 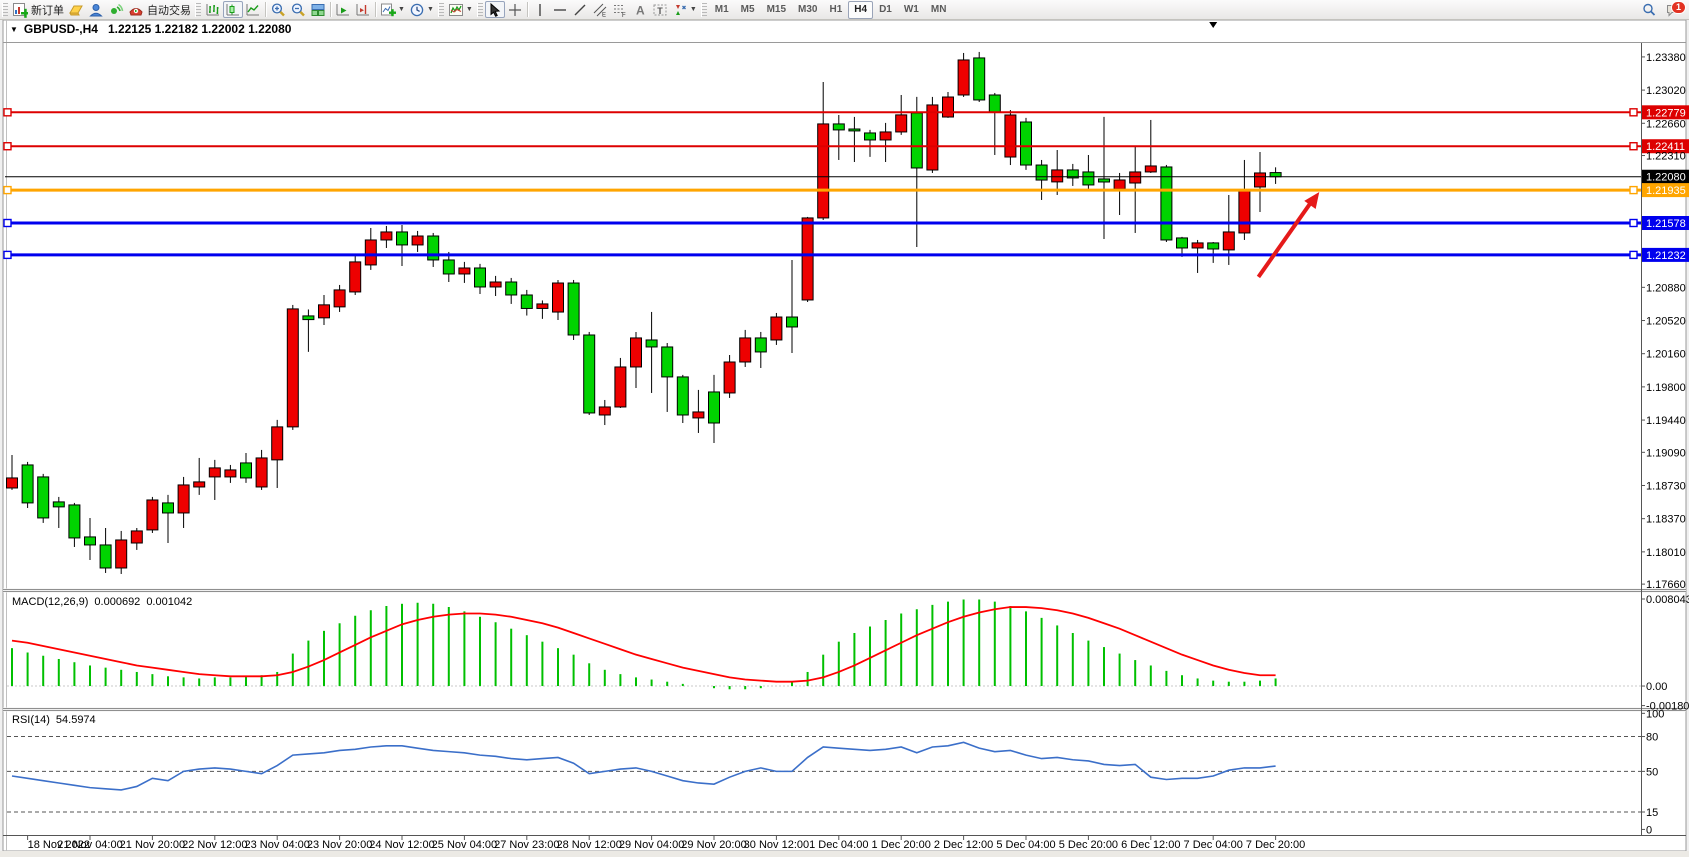 What do you see at coordinates (651, 845) in the screenshot?
I see `time-label: 29 Nov 04:00` at bounding box center [651, 845].